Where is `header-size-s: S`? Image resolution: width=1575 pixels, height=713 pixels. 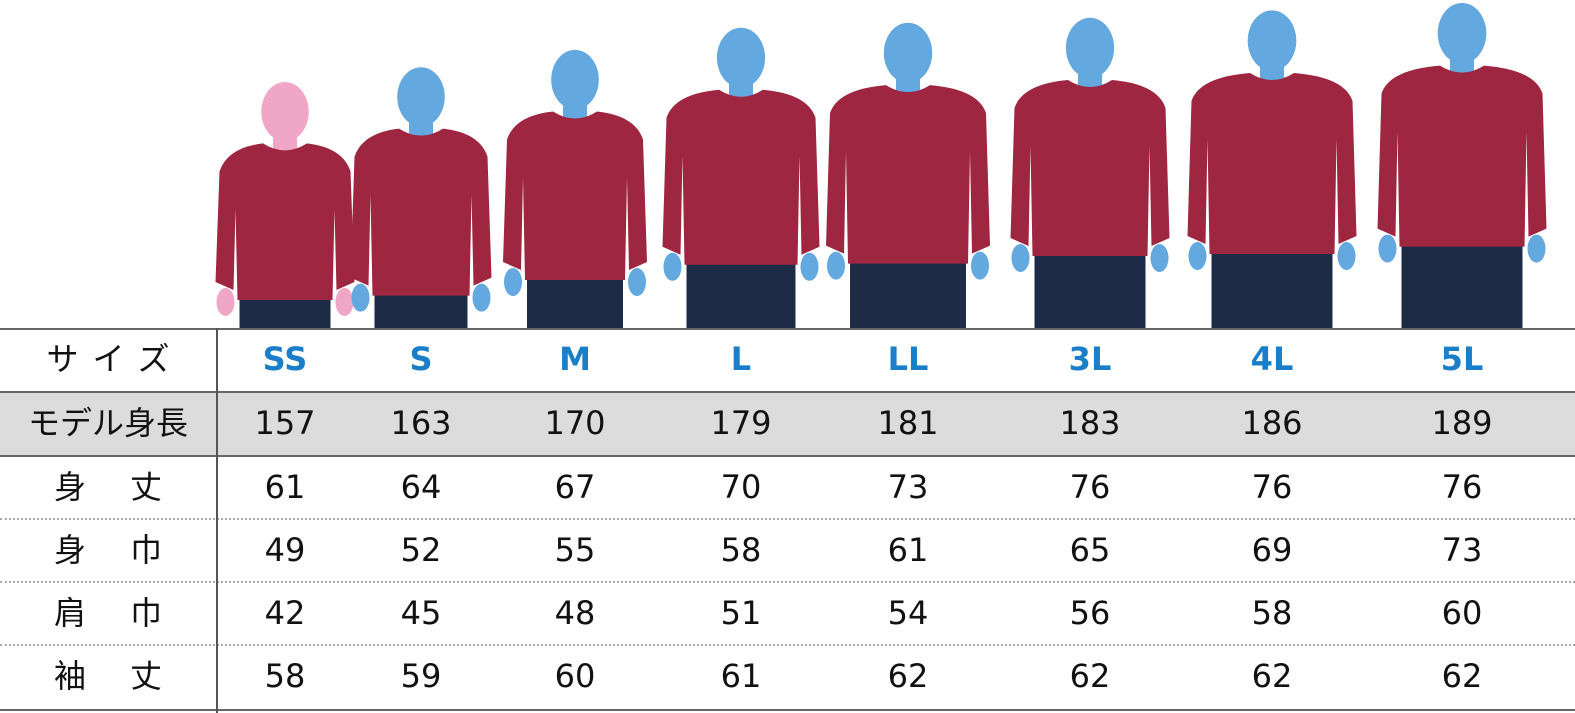 header-size-s: S is located at coordinates (421, 359).